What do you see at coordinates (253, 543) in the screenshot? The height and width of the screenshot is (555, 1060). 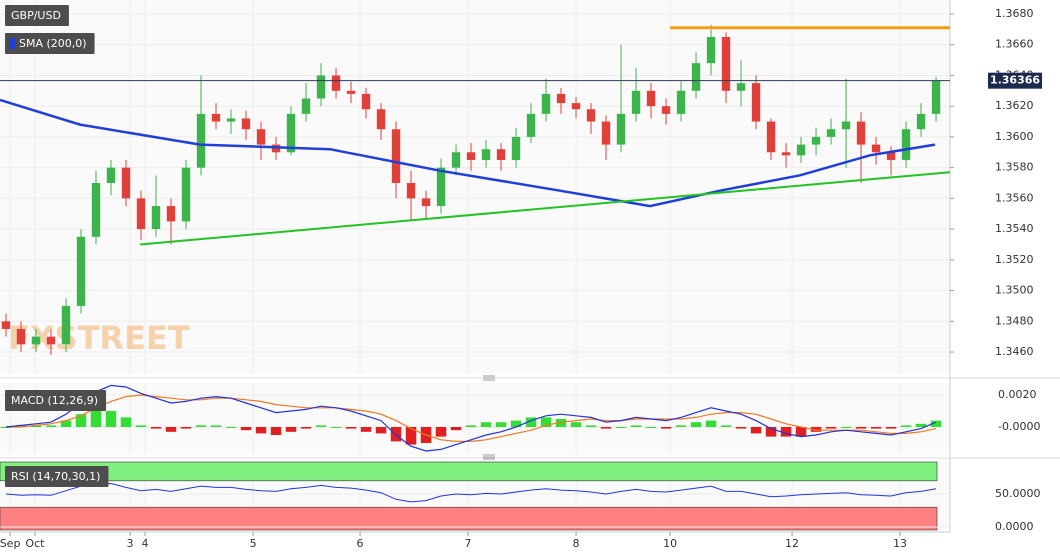 I see `x-tick-label: 5` at bounding box center [253, 543].